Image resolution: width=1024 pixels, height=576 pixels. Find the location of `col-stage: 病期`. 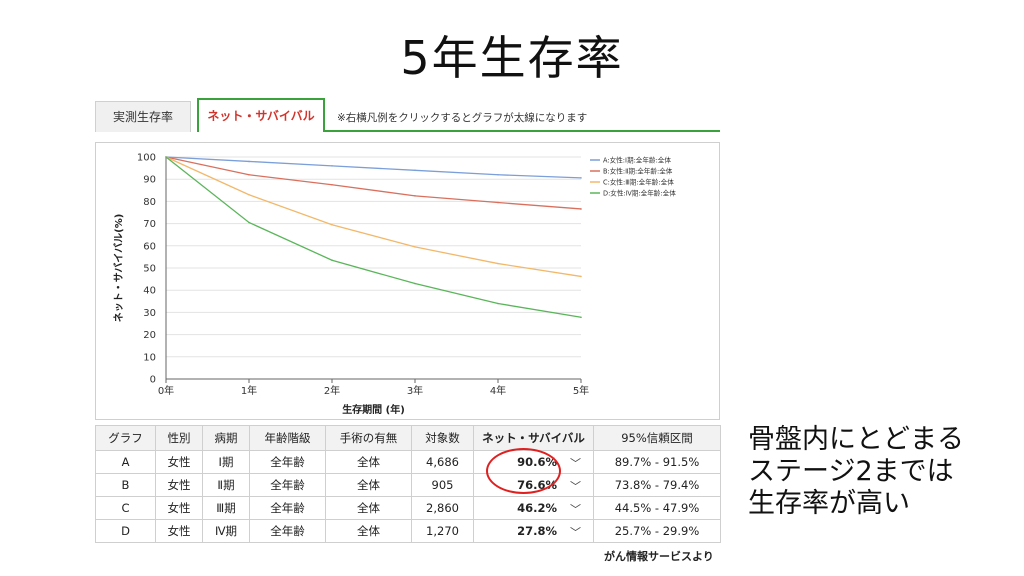

col-stage: 病期 is located at coordinates (226, 438).